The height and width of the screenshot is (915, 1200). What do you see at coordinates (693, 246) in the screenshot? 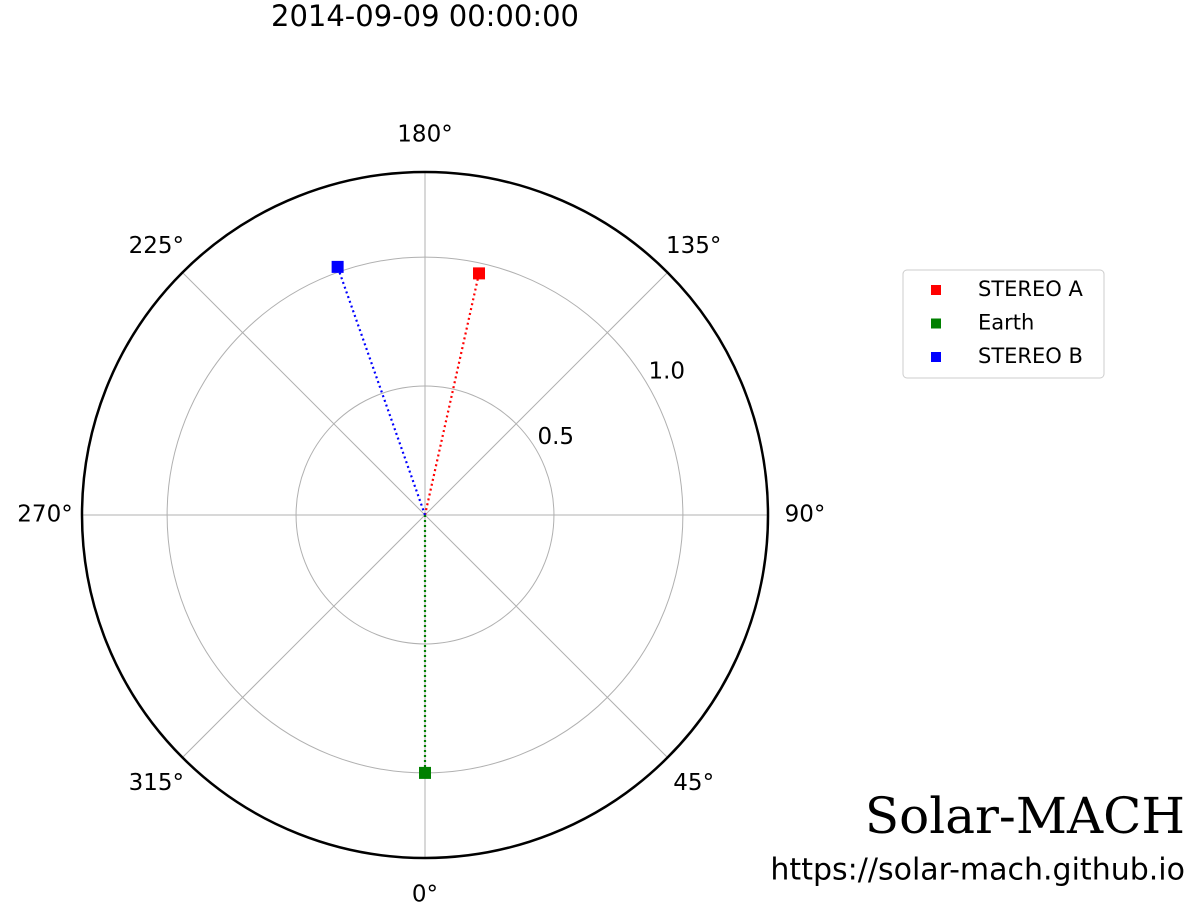
I see `angle-tick-label: 135°` at bounding box center [693, 246].